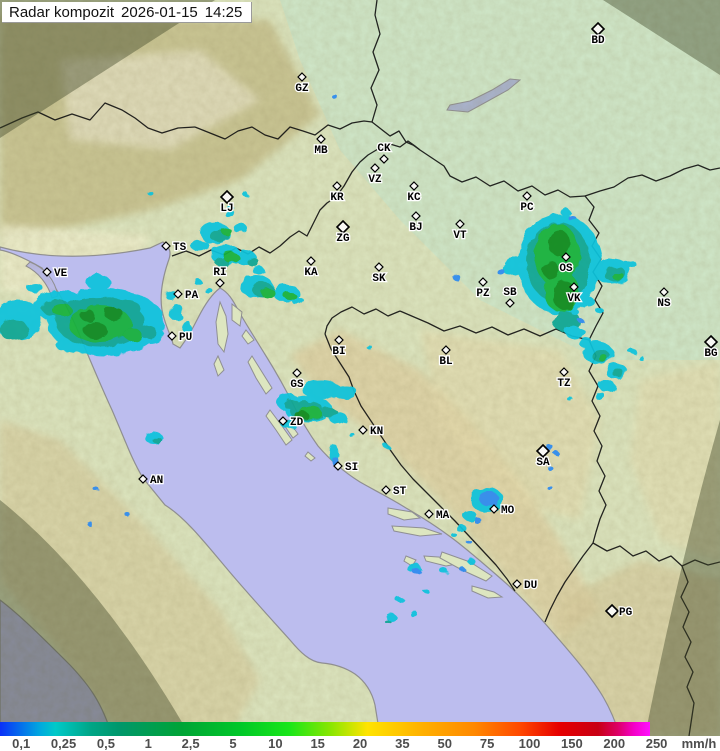  What do you see at coordinates (185, 338) in the screenshot?
I see `city-label-PU: PU` at bounding box center [185, 338].